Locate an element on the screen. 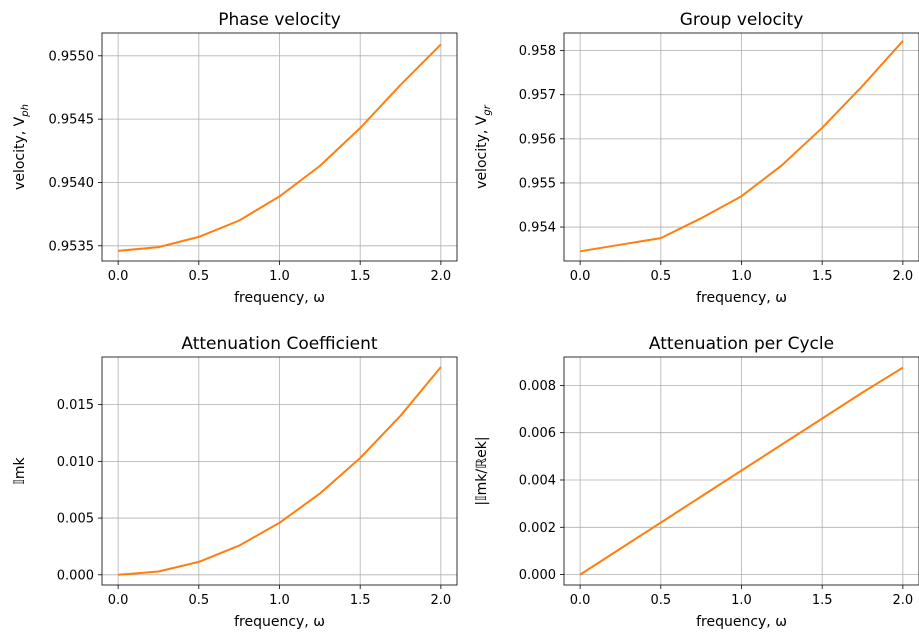  chart-title: Phase velocity is located at coordinates (279, 20).